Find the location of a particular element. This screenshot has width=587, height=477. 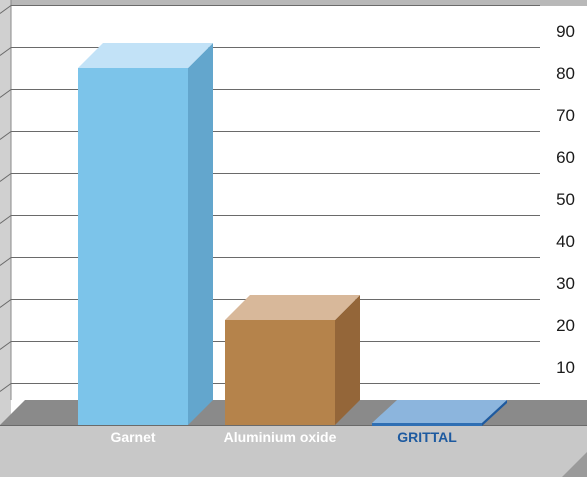

floor-corner is located at coordinates (574, 464).